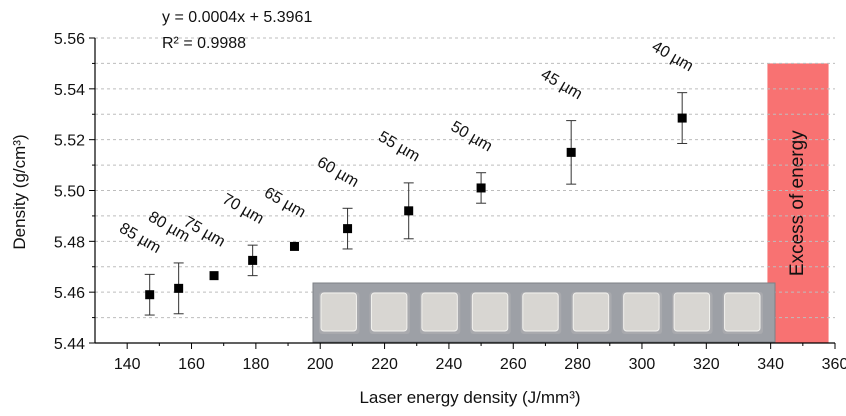  What do you see at coordinates (69, 141) in the screenshot?
I see `y-tick-label: 5.52` at bounding box center [69, 141].